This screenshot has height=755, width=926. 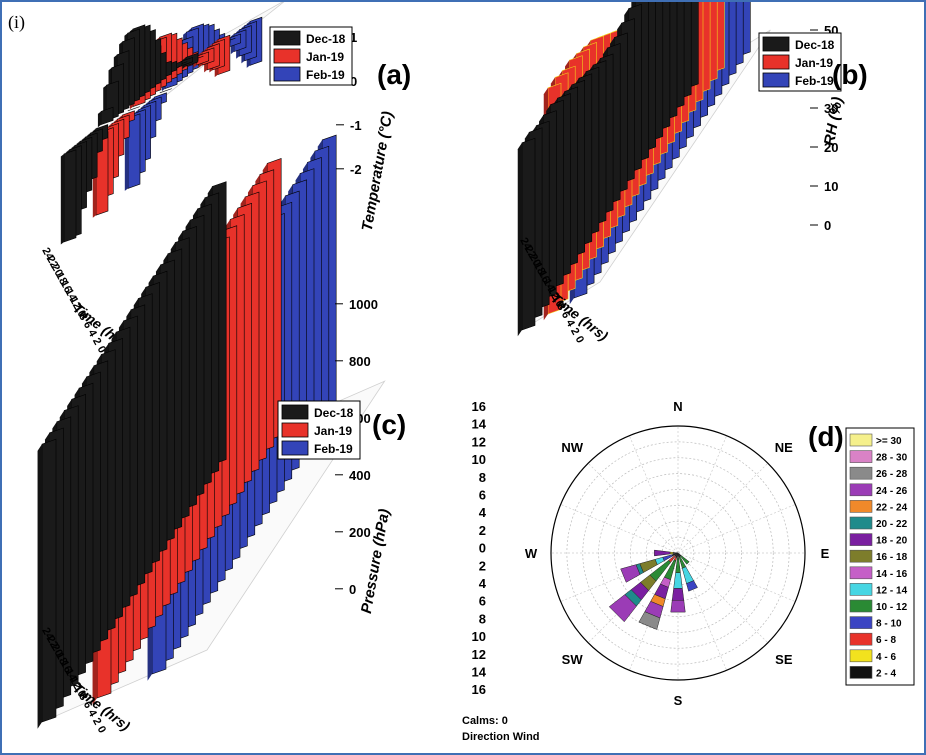 I want to click on radial-tick-9: 2, so click(x=482, y=565).